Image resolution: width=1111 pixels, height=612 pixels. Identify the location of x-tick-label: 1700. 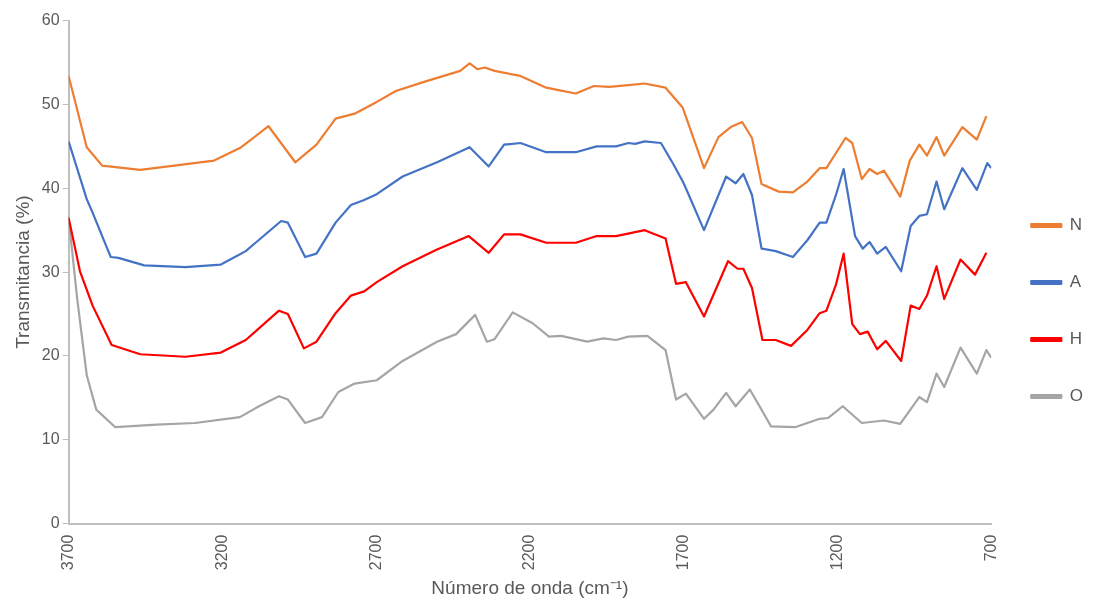
(683, 552).